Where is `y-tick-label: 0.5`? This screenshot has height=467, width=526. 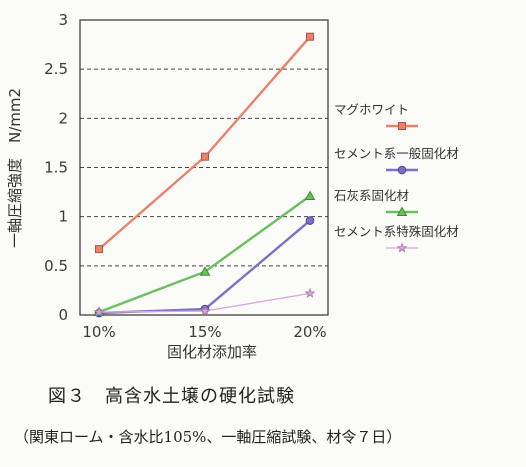
y-tick-label: 0.5 is located at coordinates (56, 266).